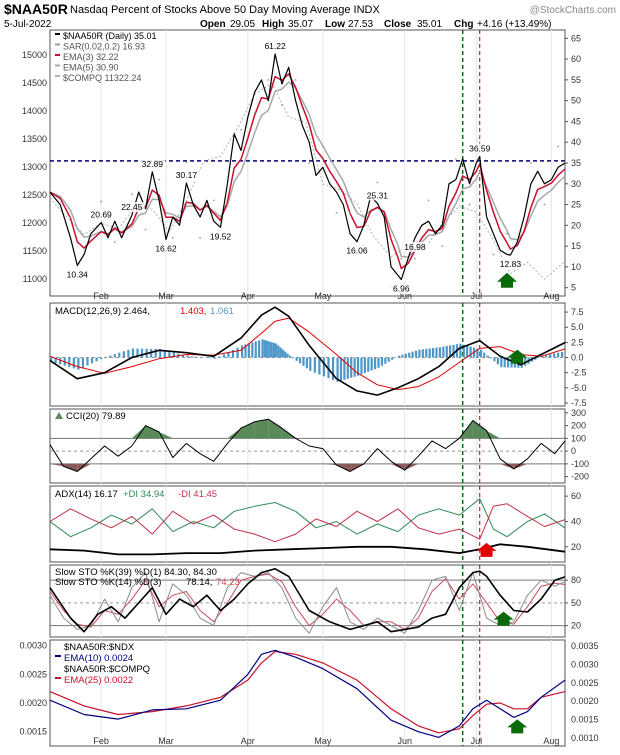  What do you see at coordinates (248, 296) in the screenshot?
I see `x-tick-label: Apr` at bounding box center [248, 296].